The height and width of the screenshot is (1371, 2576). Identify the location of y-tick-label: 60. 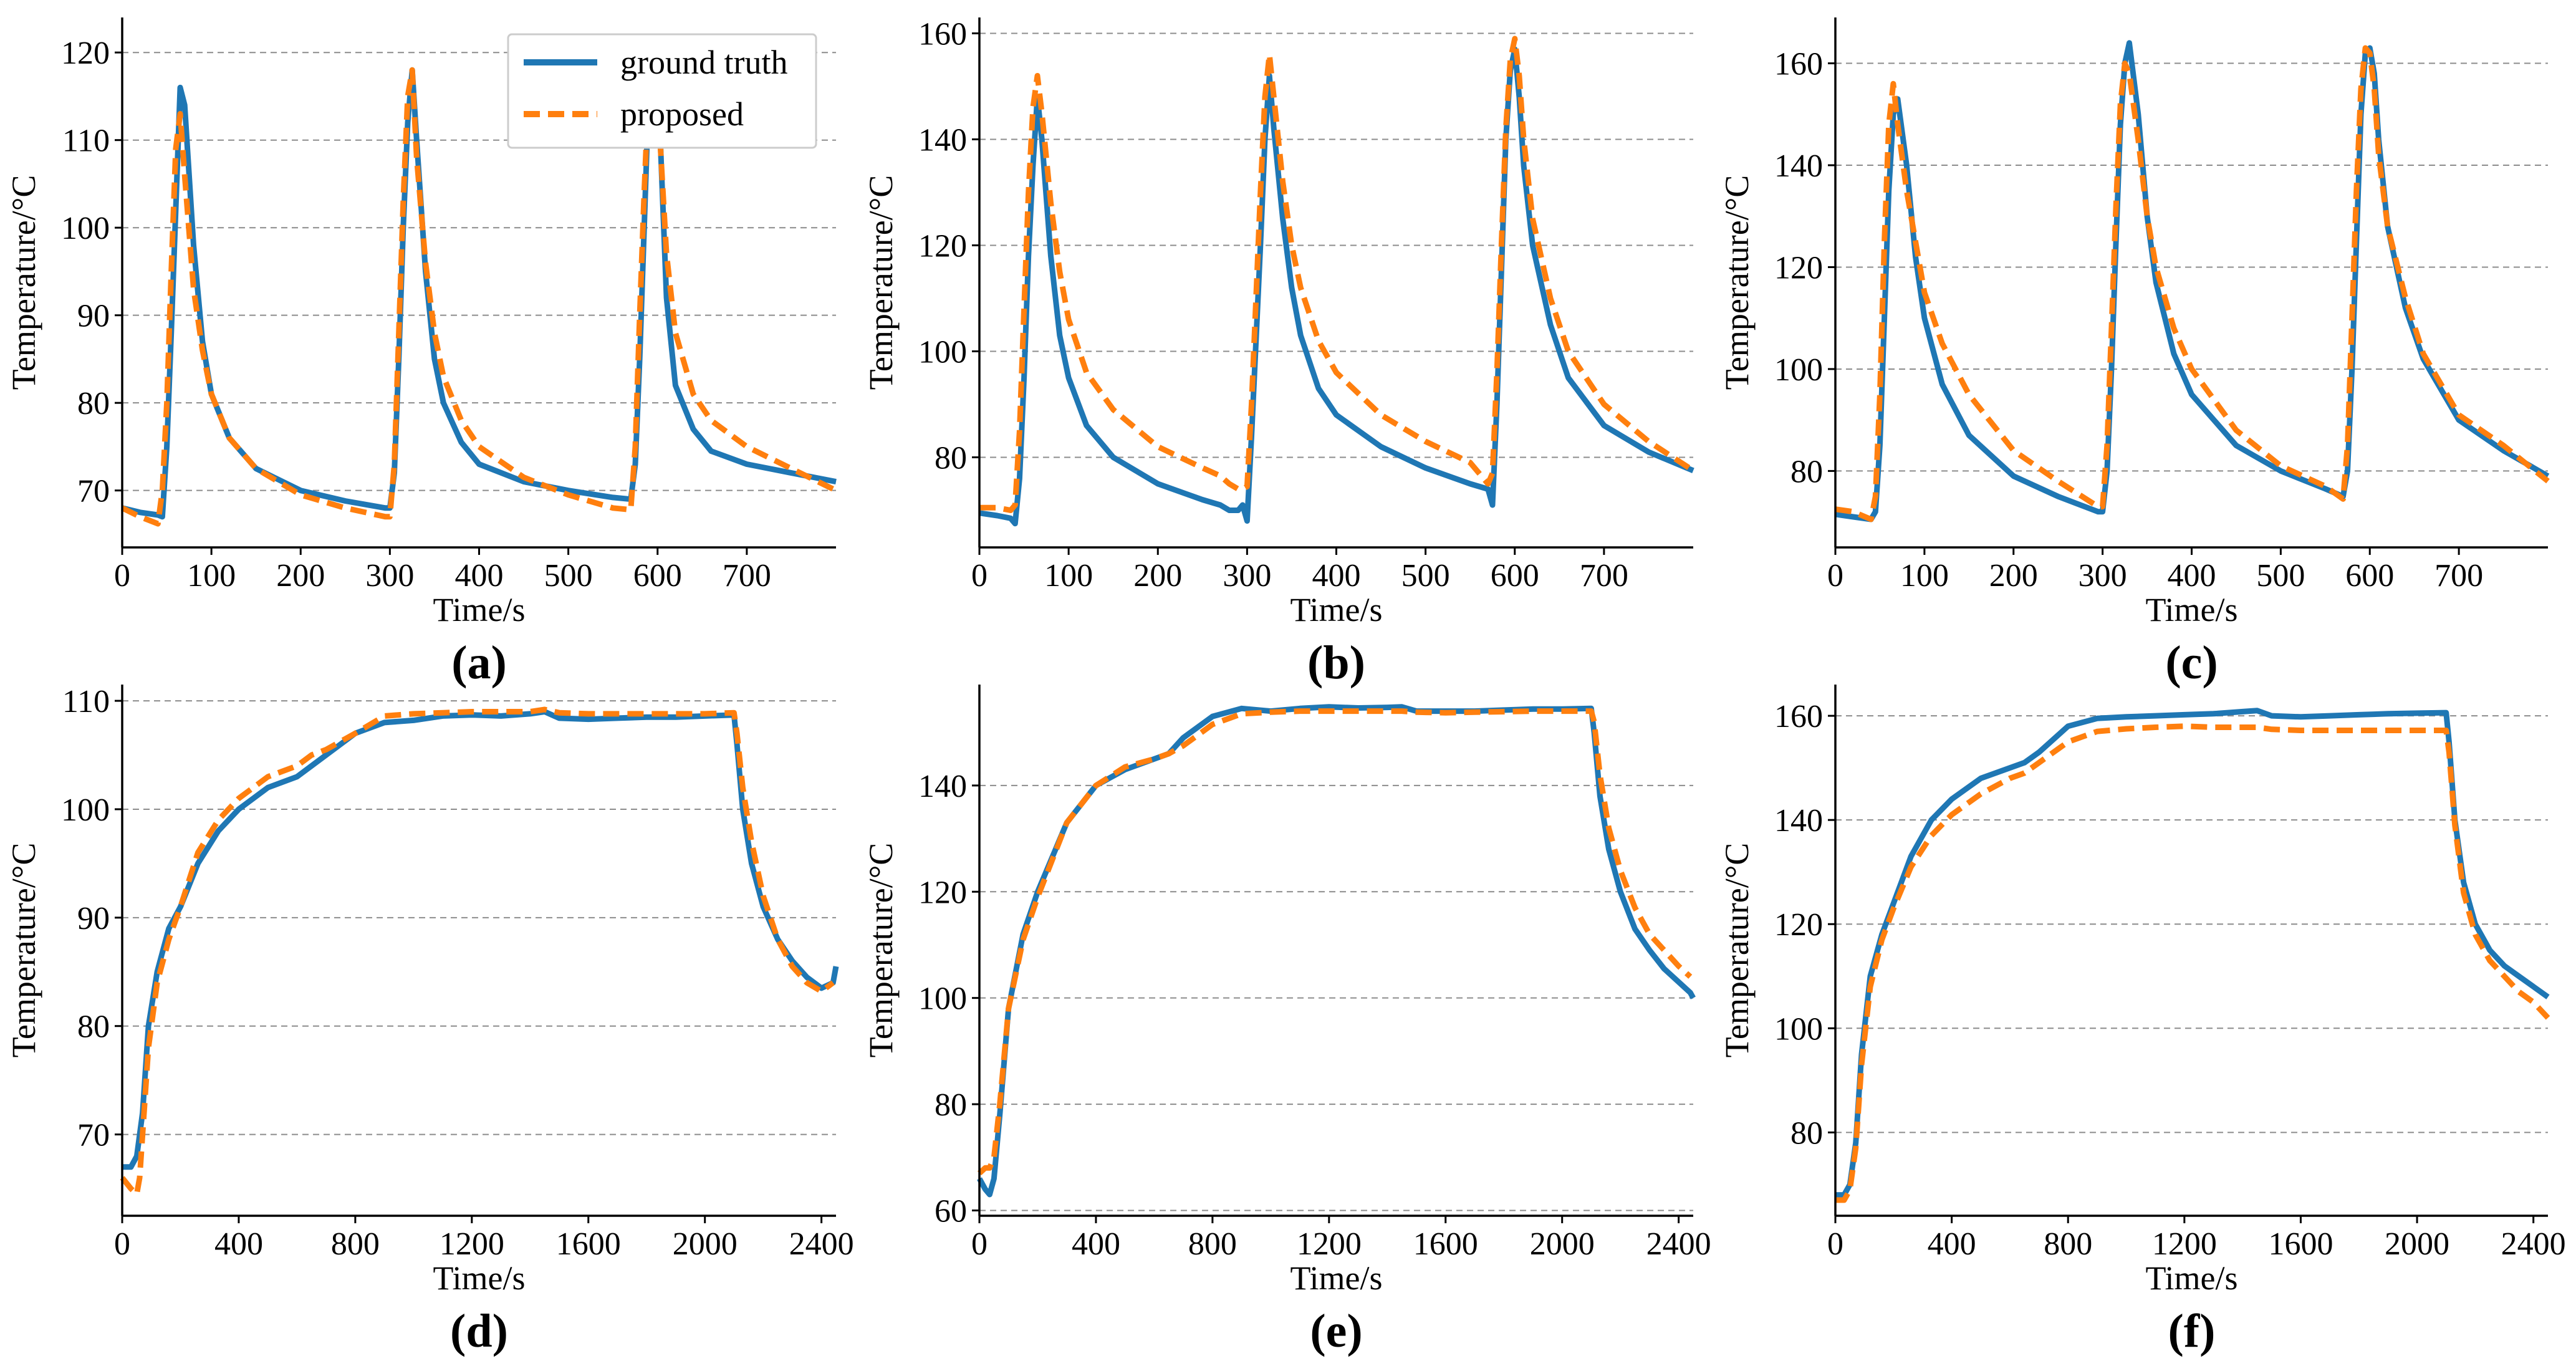
(951, 1211).